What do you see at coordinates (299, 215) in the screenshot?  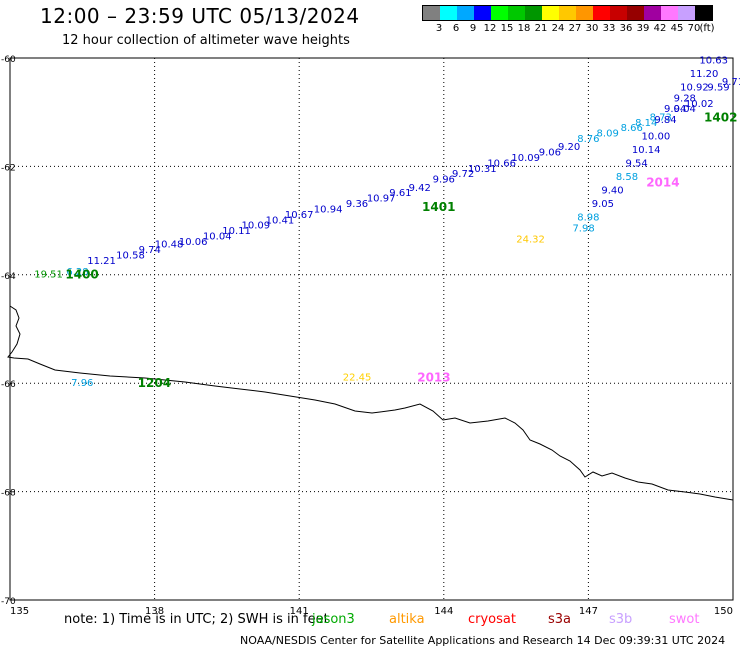 I see `wave-height-value: 10.67` at bounding box center [299, 215].